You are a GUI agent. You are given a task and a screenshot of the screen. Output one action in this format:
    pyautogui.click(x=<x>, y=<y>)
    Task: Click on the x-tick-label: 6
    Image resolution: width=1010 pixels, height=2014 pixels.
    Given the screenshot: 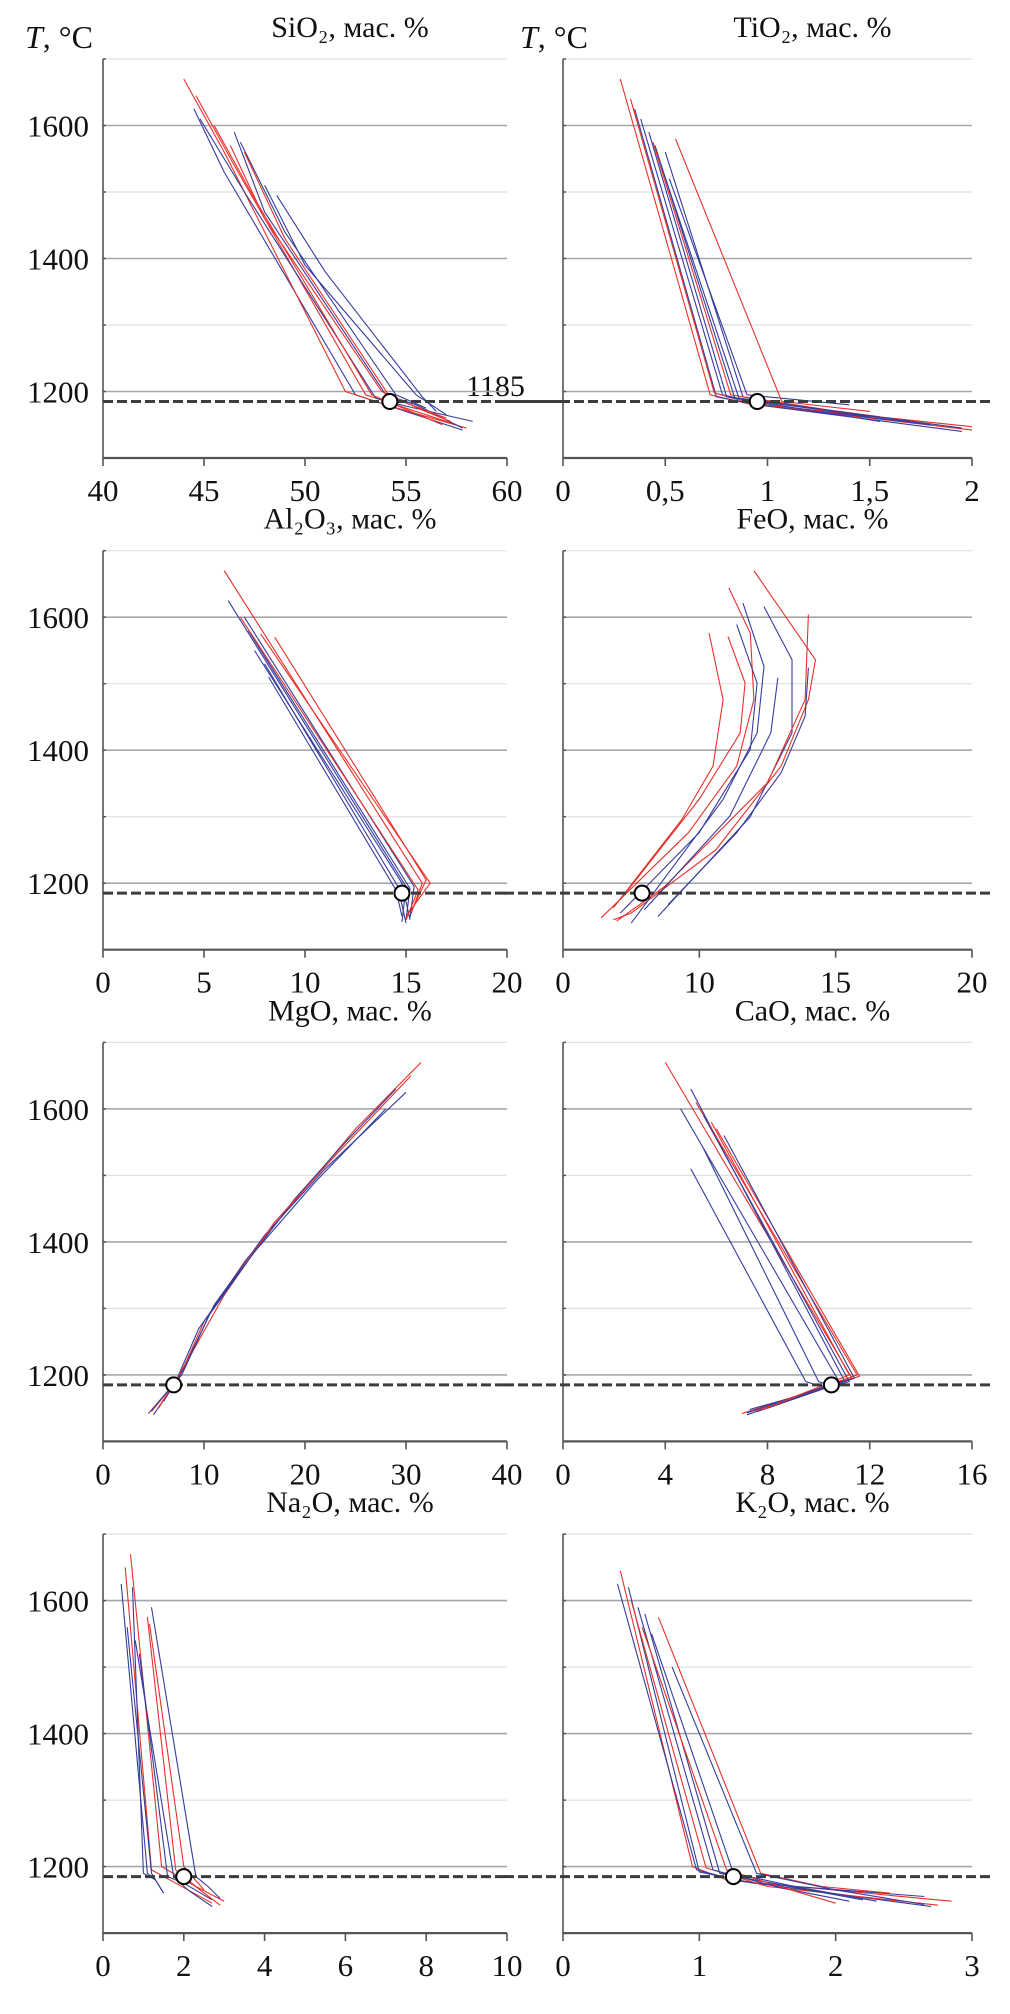 What is the action you would take?
    pyautogui.click(x=346, y=1965)
    